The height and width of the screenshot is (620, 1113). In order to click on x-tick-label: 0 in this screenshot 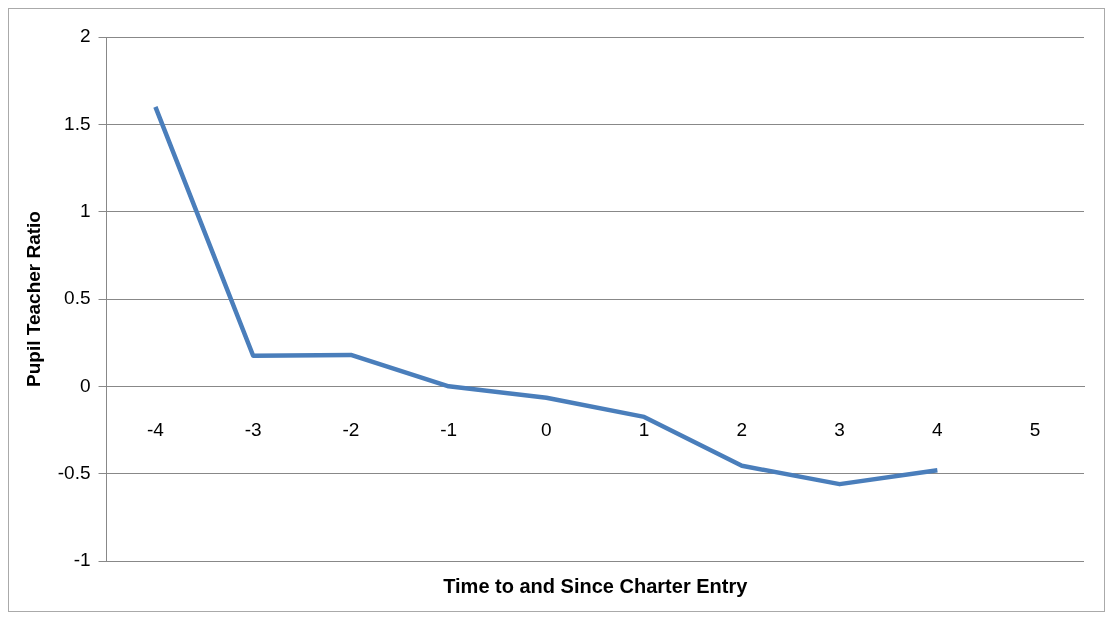, I will do `click(546, 429)`.